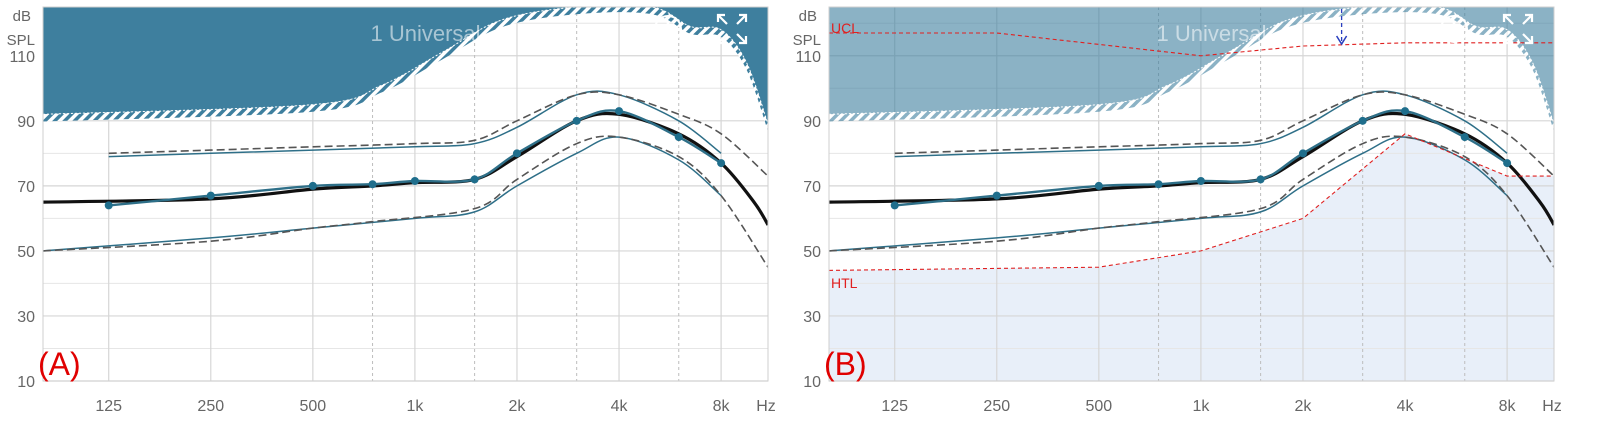 The image size is (1604, 427). What do you see at coordinates (845, 28) in the screenshot?
I see `ucl-label: UCL` at bounding box center [845, 28].